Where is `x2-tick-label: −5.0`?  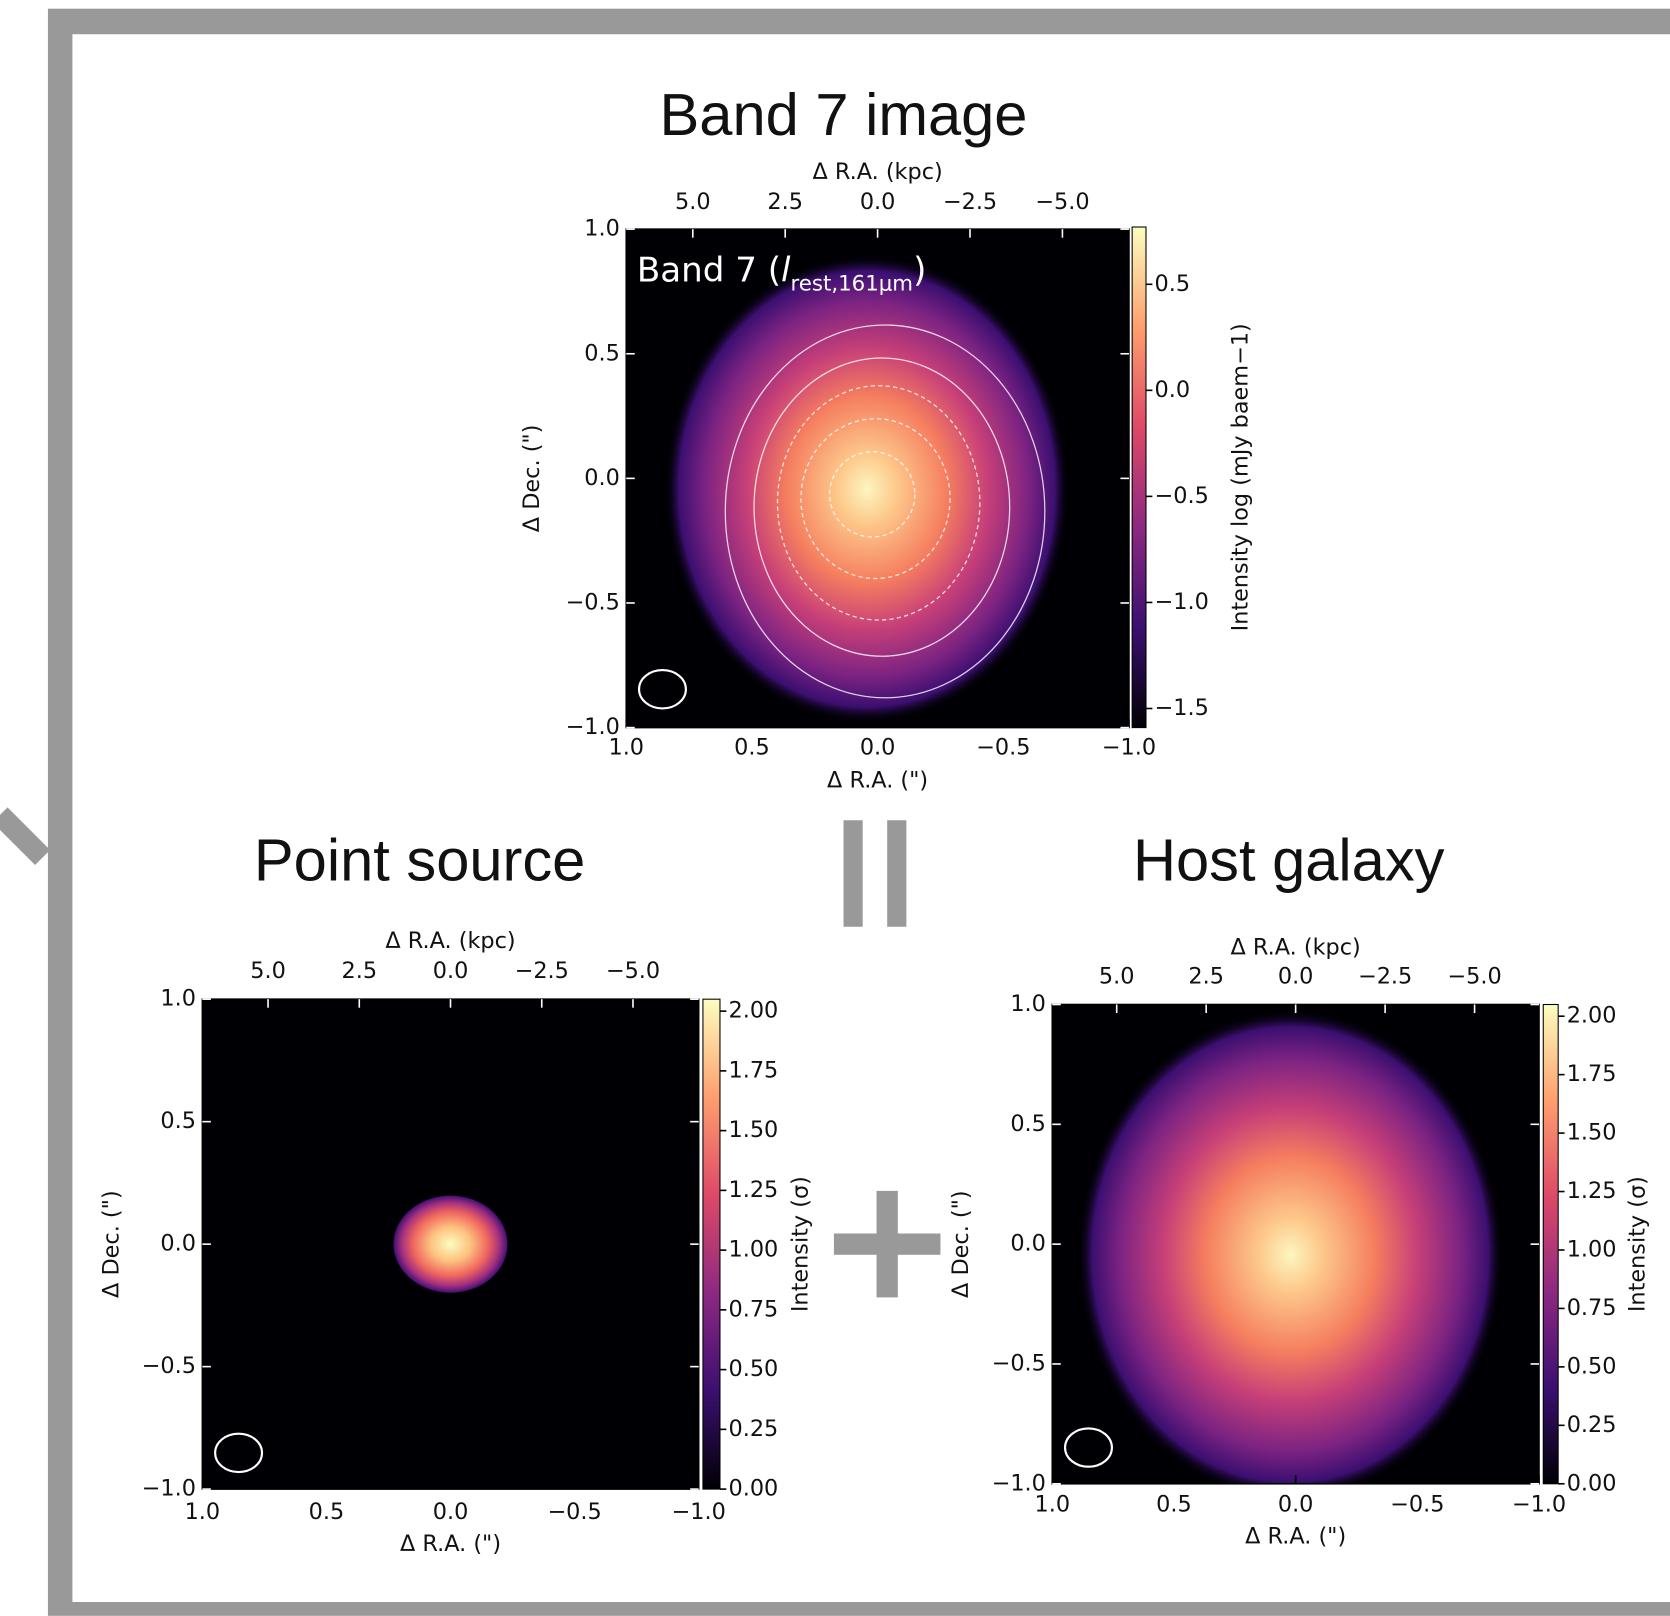
x2-tick-label: −5.0 is located at coordinates (1474, 976).